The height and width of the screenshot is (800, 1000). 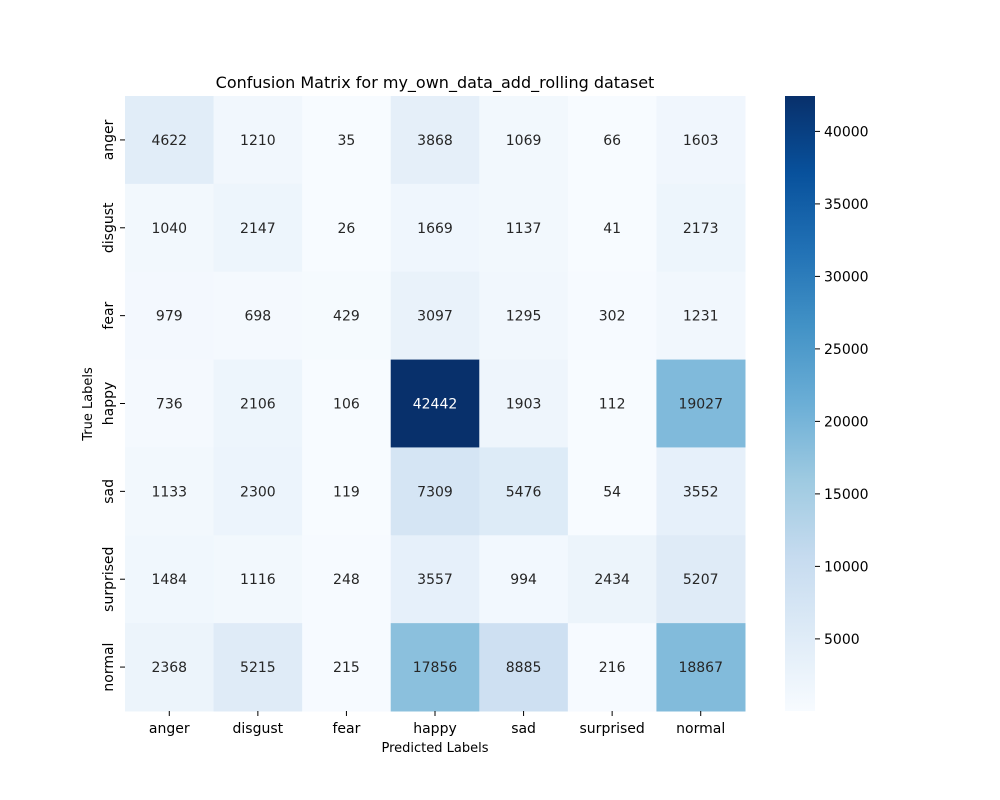 I want to click on cell-value-label: 1484, so click(x=169, y=580).